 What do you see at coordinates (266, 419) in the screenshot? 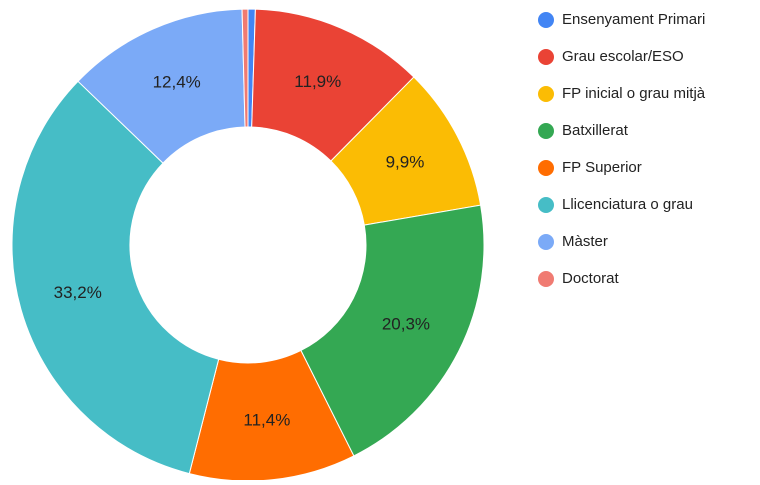
I see `slice-label: 11,4%` at bounding box center [266, 419].